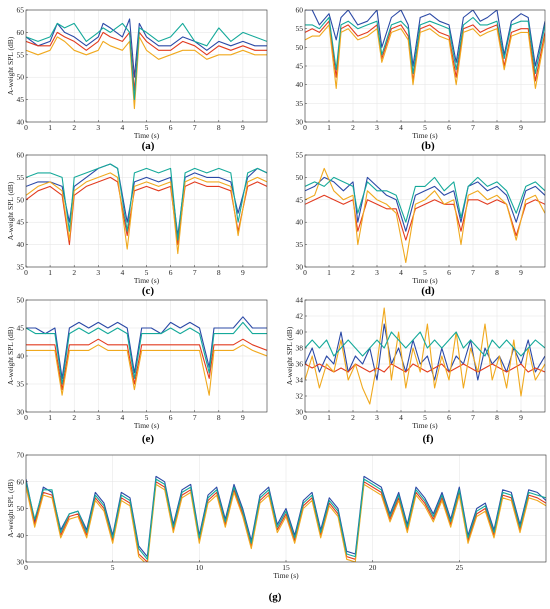 This screenshot has width=550, height=609. Describe the element at coordinates (373, 567) in the screenshot. I see `x-tick-label: 20` at that location.